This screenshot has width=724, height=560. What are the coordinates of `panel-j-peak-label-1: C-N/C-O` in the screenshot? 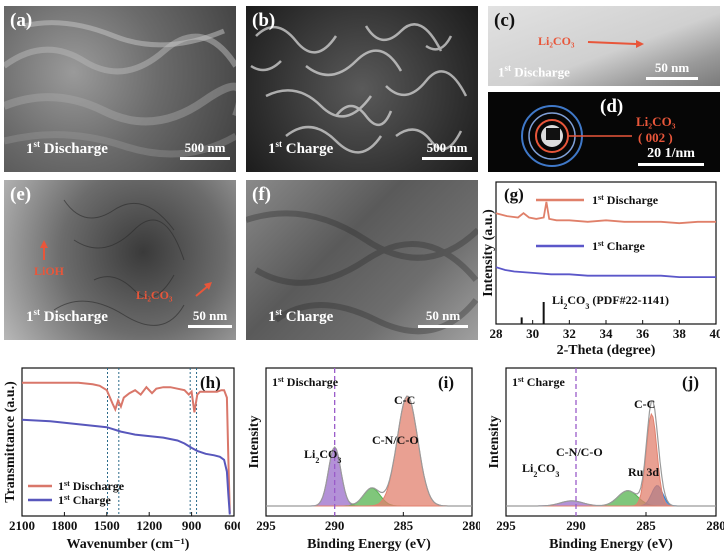 It's located at (579, 452).